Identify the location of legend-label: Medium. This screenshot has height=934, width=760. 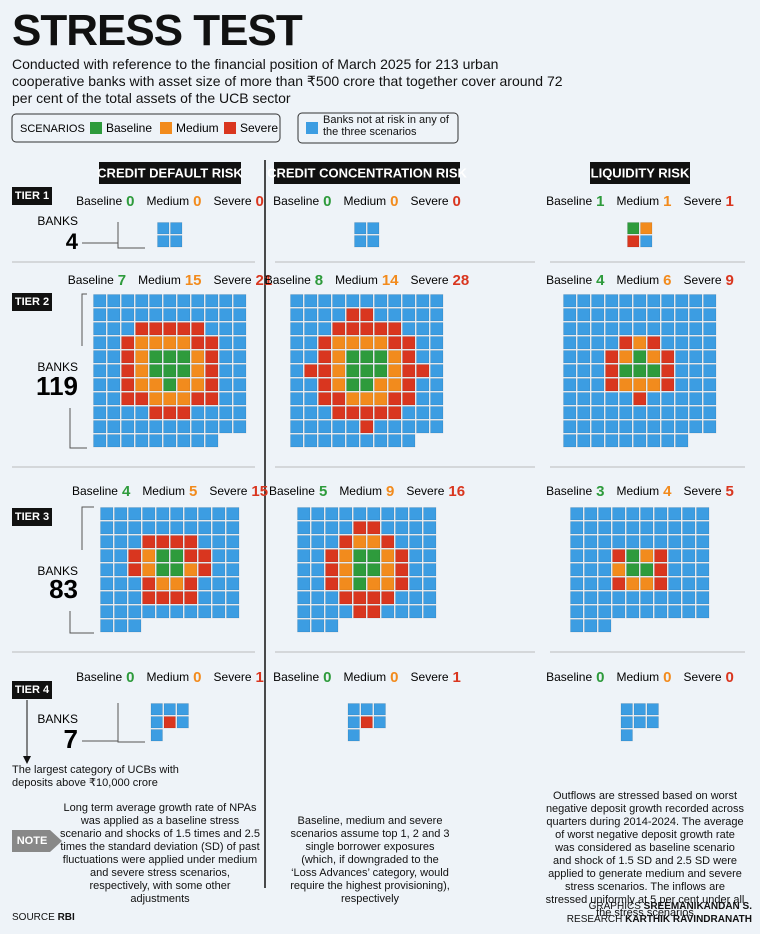
(197, 128).